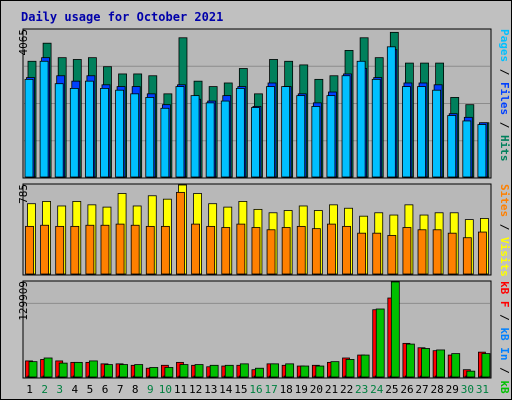 The height and width of the screenshot is (400, 512). Describe the element at coordinates (391, 389) in the screenshot. I see `day-label: 25` at that location.